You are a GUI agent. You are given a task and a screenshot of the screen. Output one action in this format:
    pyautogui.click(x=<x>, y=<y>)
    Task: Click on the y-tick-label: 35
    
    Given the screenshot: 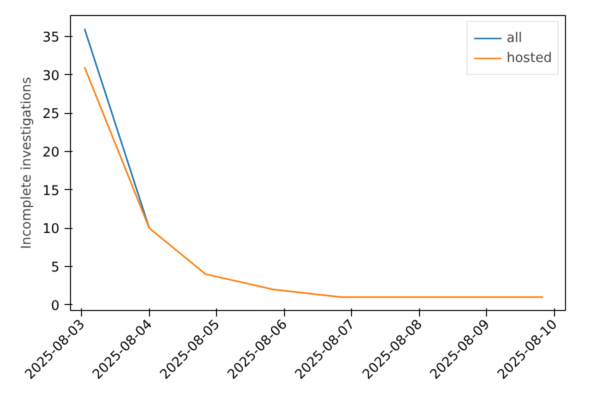 What is the action you would take?
    pyautogui.click(x=51, y=38)
    